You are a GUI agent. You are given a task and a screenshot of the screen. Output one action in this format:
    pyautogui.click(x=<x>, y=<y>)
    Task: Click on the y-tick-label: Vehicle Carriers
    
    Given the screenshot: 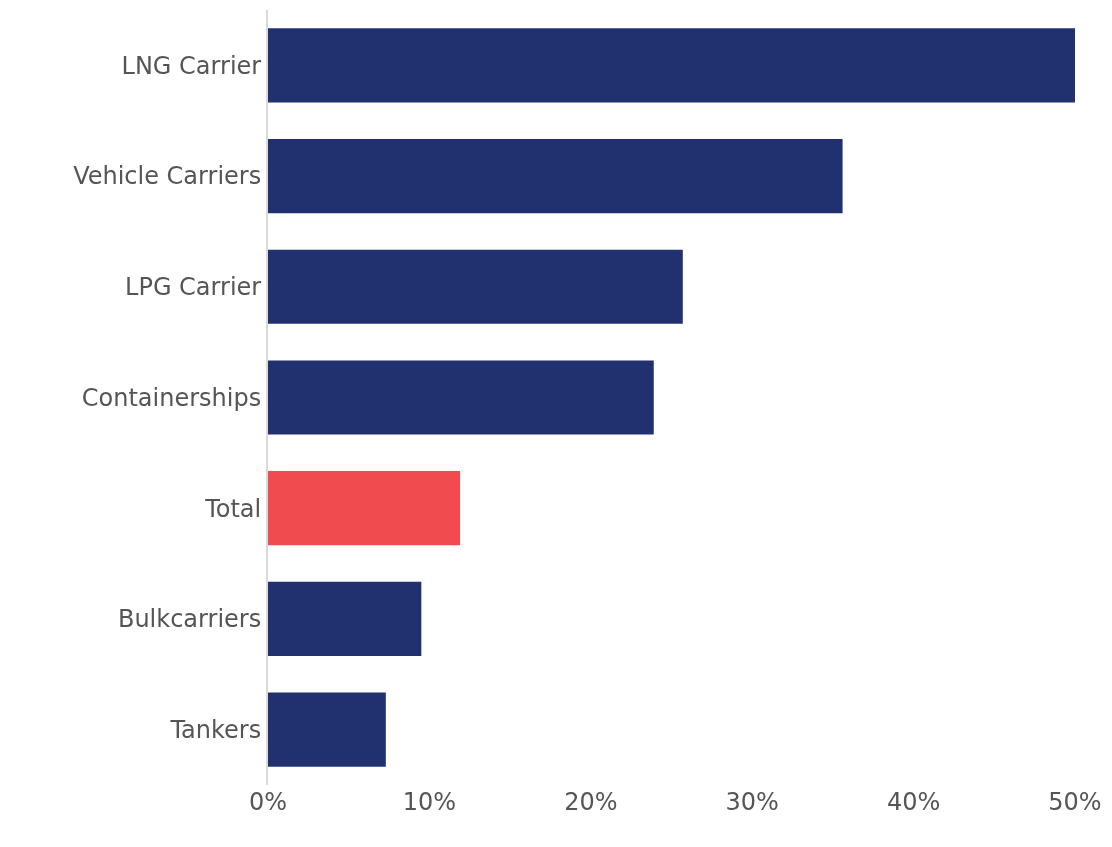 What is the action you would take?
    pyautogui.click(x=167, y=176)
    